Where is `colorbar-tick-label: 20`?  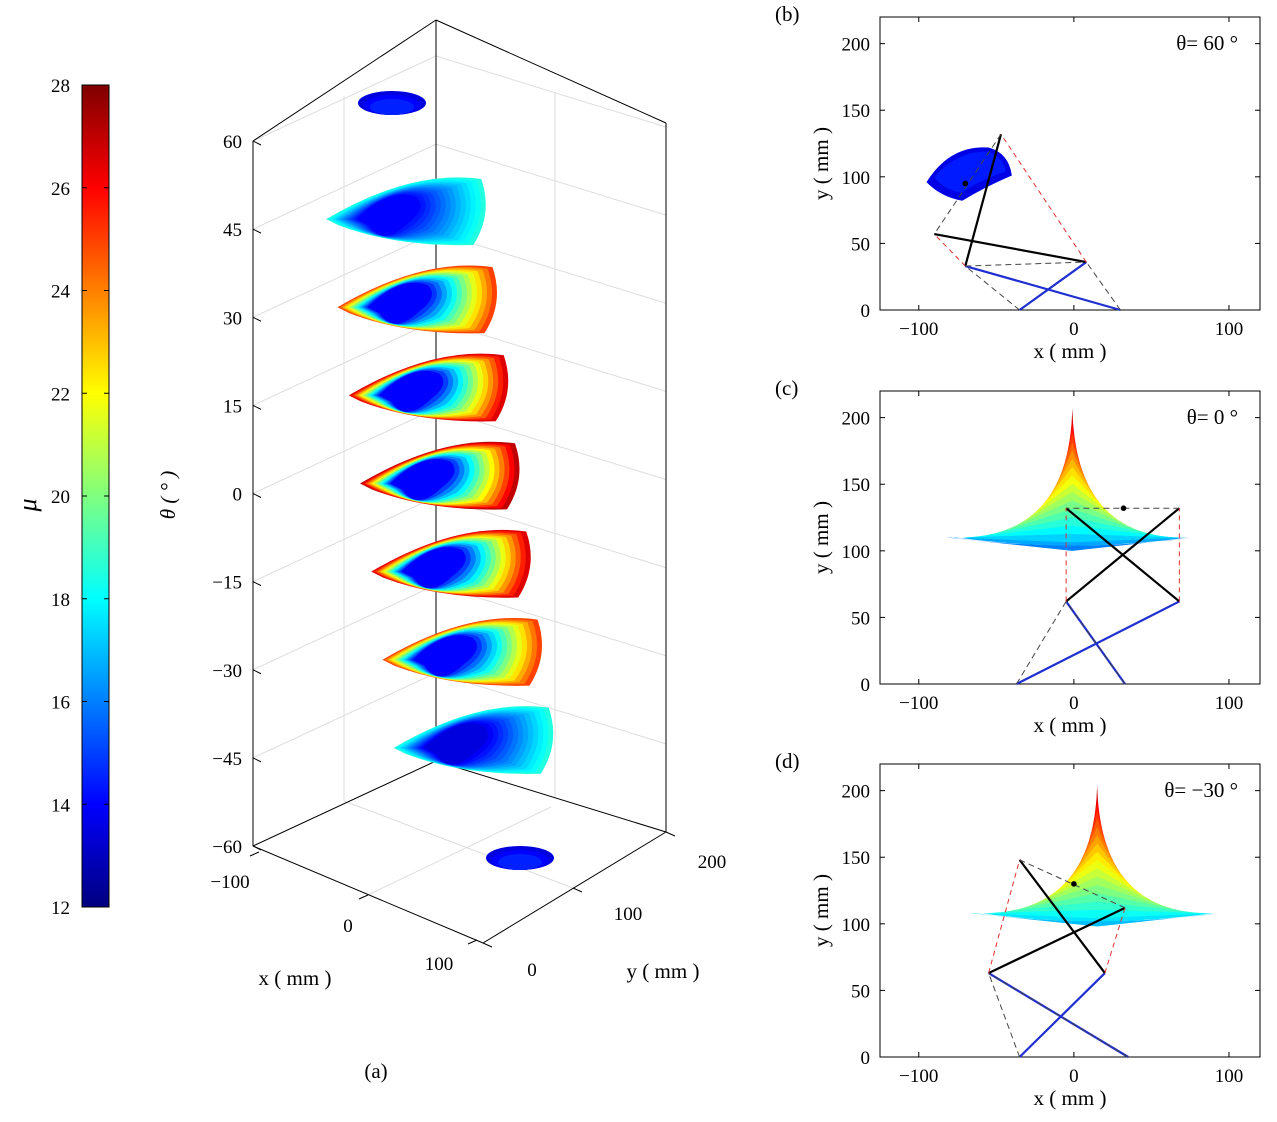 colorbar-tick-label: 20 is located at coordinates (60, 497).